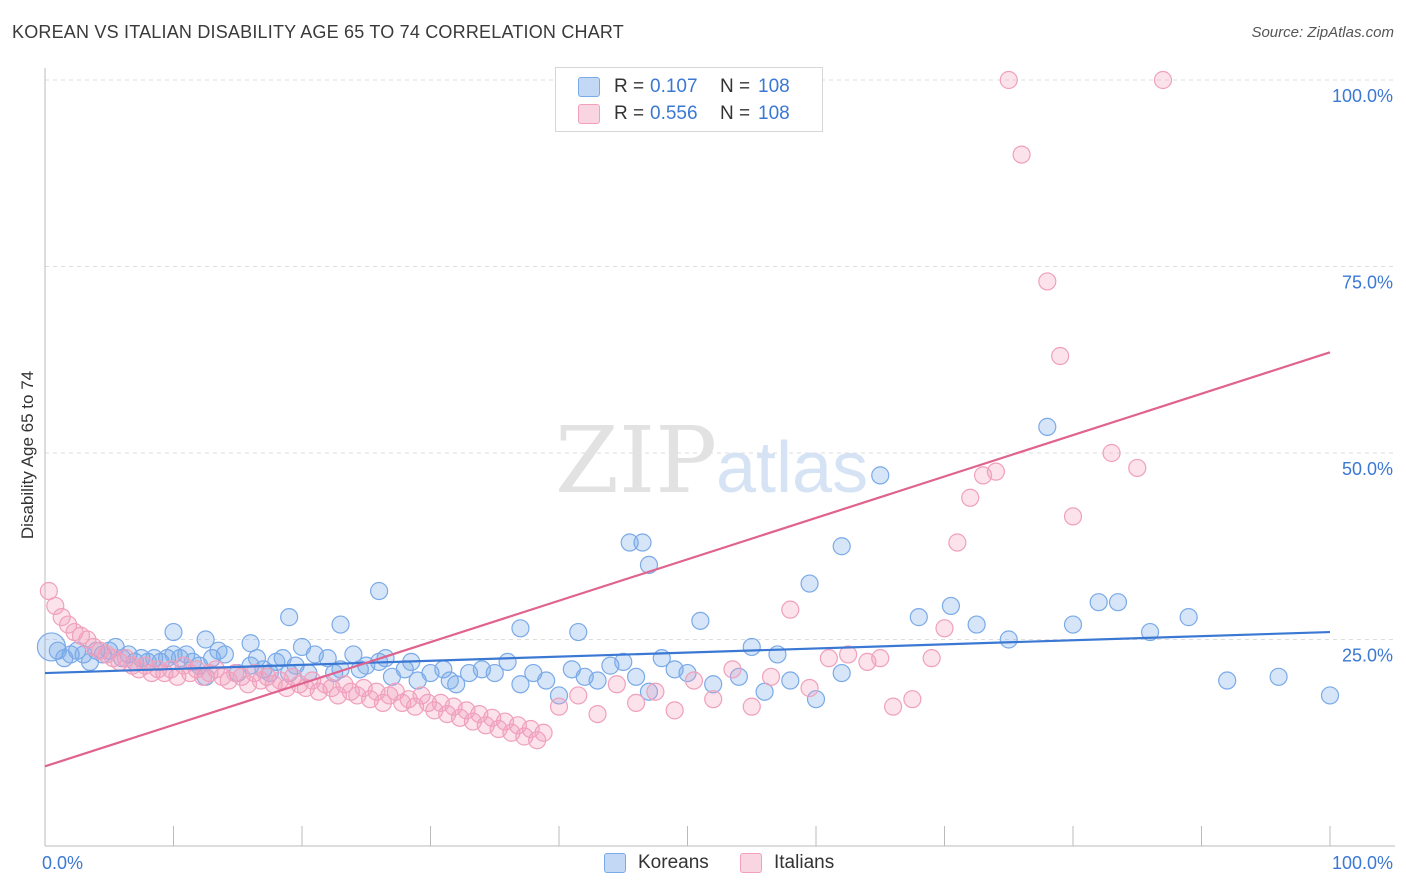 Image resolution: width=1406 pixels, height=892 pixels. What do you see at coordinates (774, 86) in the screenshot?
I see `legend-n-value: 108` at bounding box center [774, 86].